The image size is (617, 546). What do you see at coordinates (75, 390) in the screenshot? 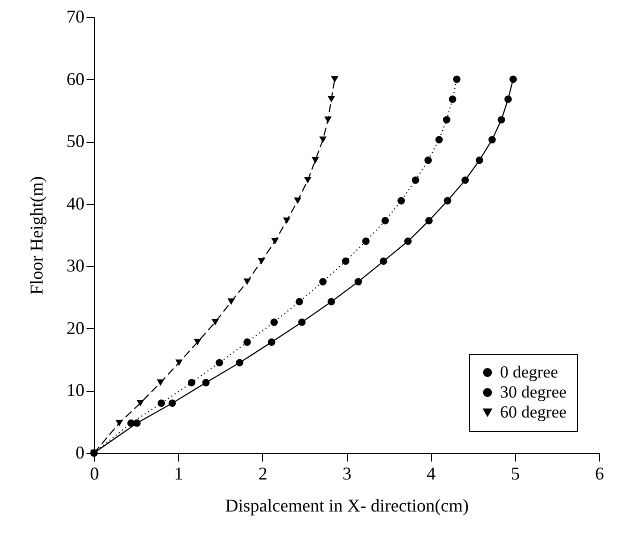
I see `y-tick-label: 10` at bounding box center [75, 390].